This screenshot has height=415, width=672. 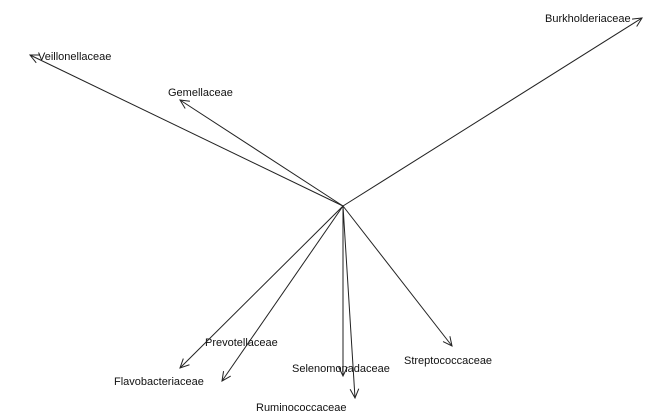 What do you see at coordinates (74, 57) in the screenshot?
I see `label-veillonellaceae: Veillonellaceae` at bounding box center [74, 57].